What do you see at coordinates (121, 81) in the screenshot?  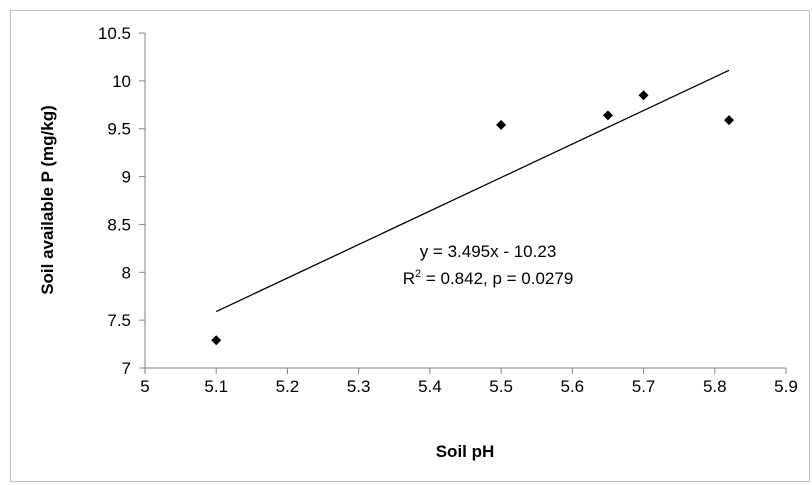 I see `y-tick-label: 10` at bounding box center [121, 81].